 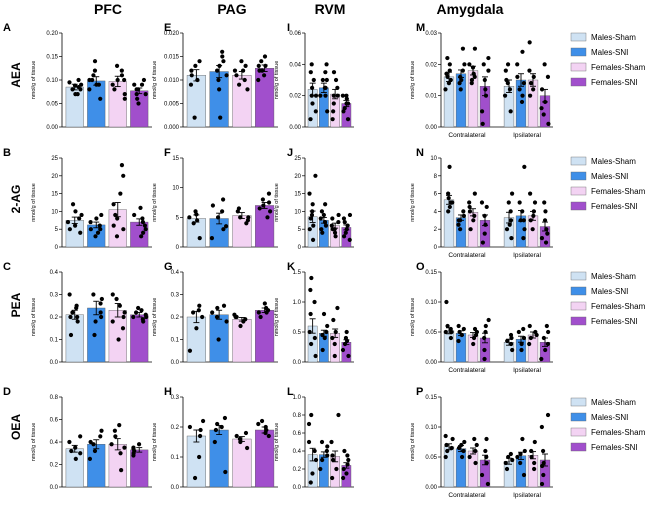 I want to click on panel-letter: M, so click(x=420, y=28).